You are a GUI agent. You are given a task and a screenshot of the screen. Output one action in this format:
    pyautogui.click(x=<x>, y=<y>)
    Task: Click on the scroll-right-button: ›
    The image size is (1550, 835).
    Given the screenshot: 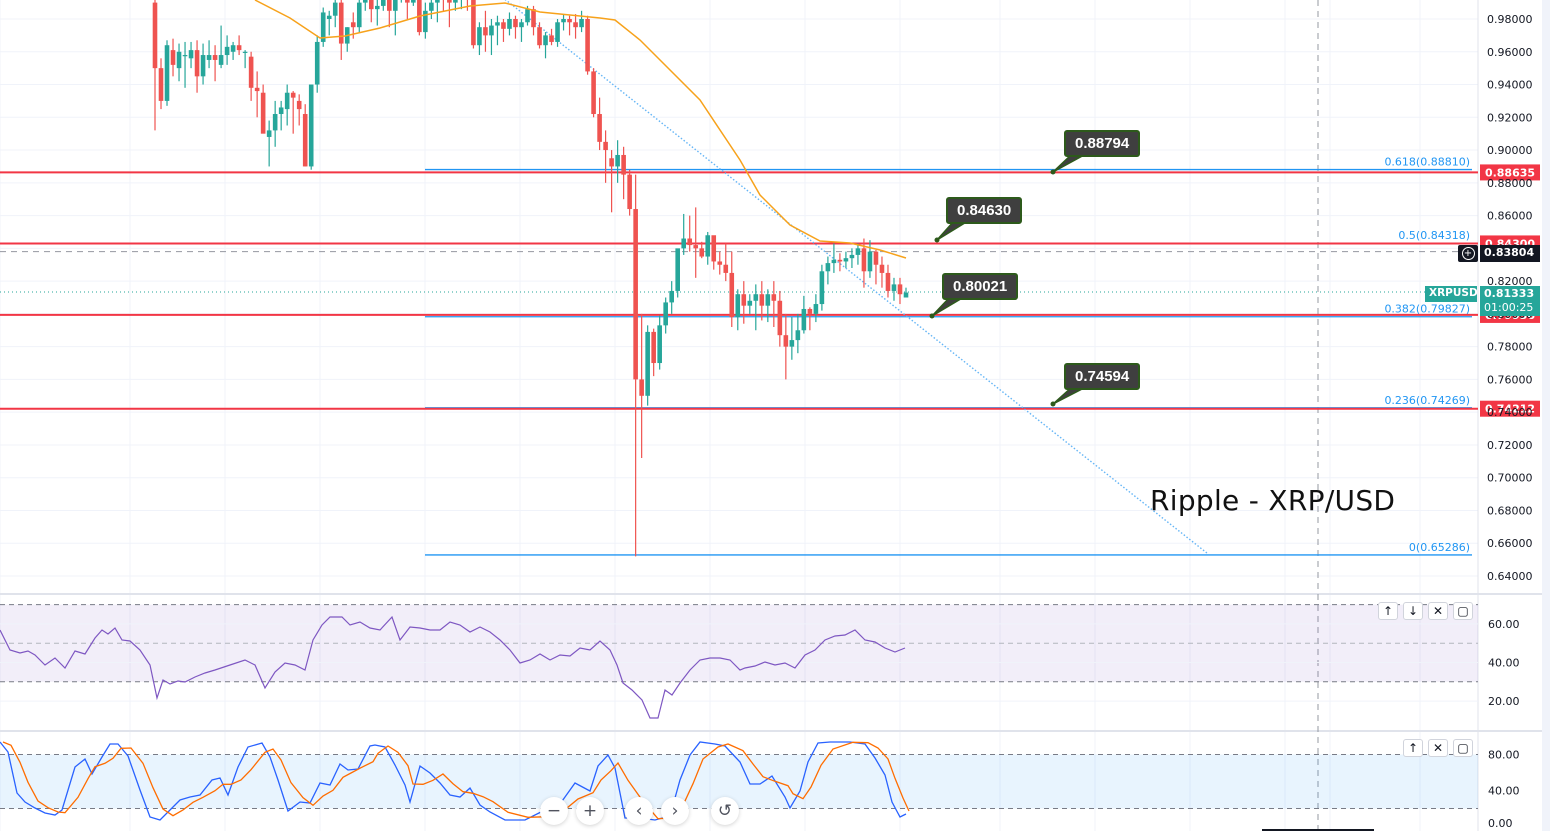 What is the action you would take?
    pyautogui.click(x=675, y=811)
    